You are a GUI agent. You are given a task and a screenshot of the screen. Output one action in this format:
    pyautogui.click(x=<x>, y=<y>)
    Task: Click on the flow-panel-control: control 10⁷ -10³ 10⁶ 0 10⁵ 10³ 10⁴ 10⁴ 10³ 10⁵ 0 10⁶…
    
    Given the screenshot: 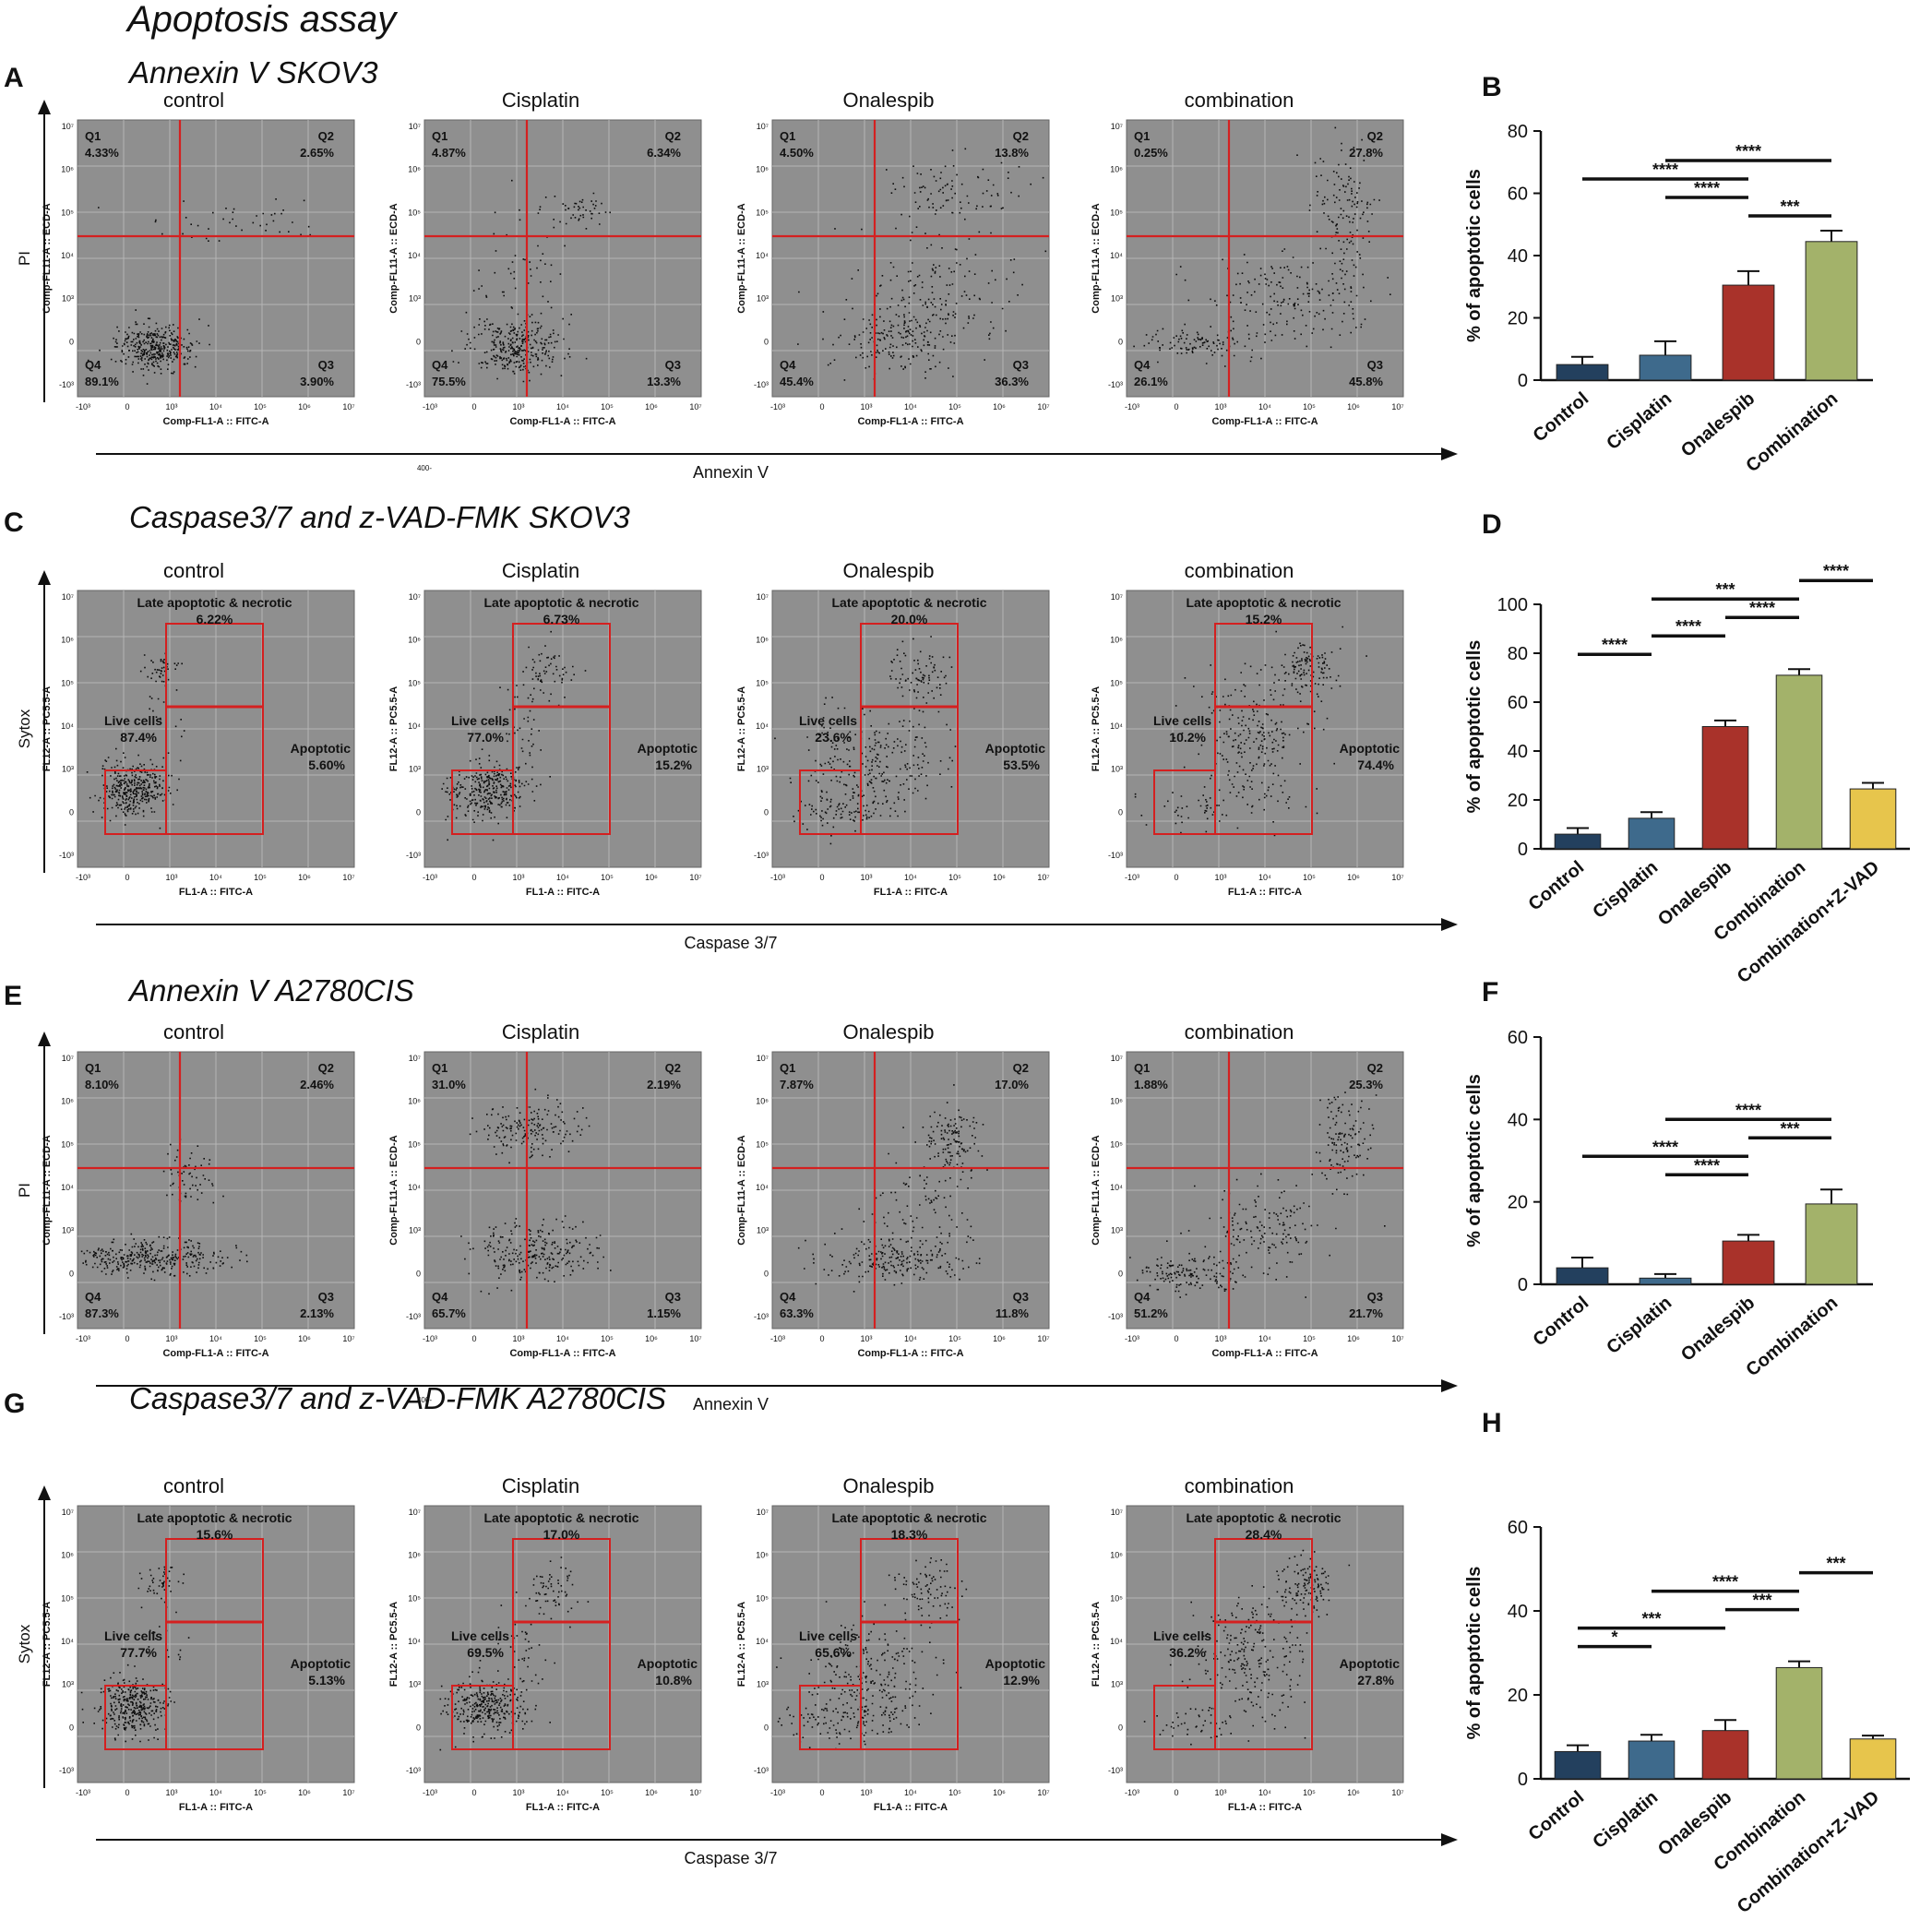 What is the action you would take?
    pyautogui.click(x=198, y=728)
    